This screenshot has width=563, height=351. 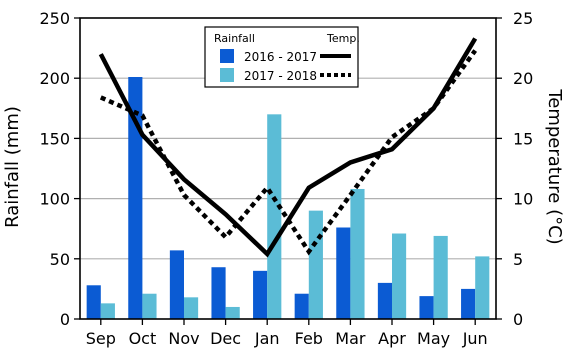 What do you see at coordinates (357, 253) in the screenshot?
I see `bar-2017-2018-mar` at bounding box center [357, 253].